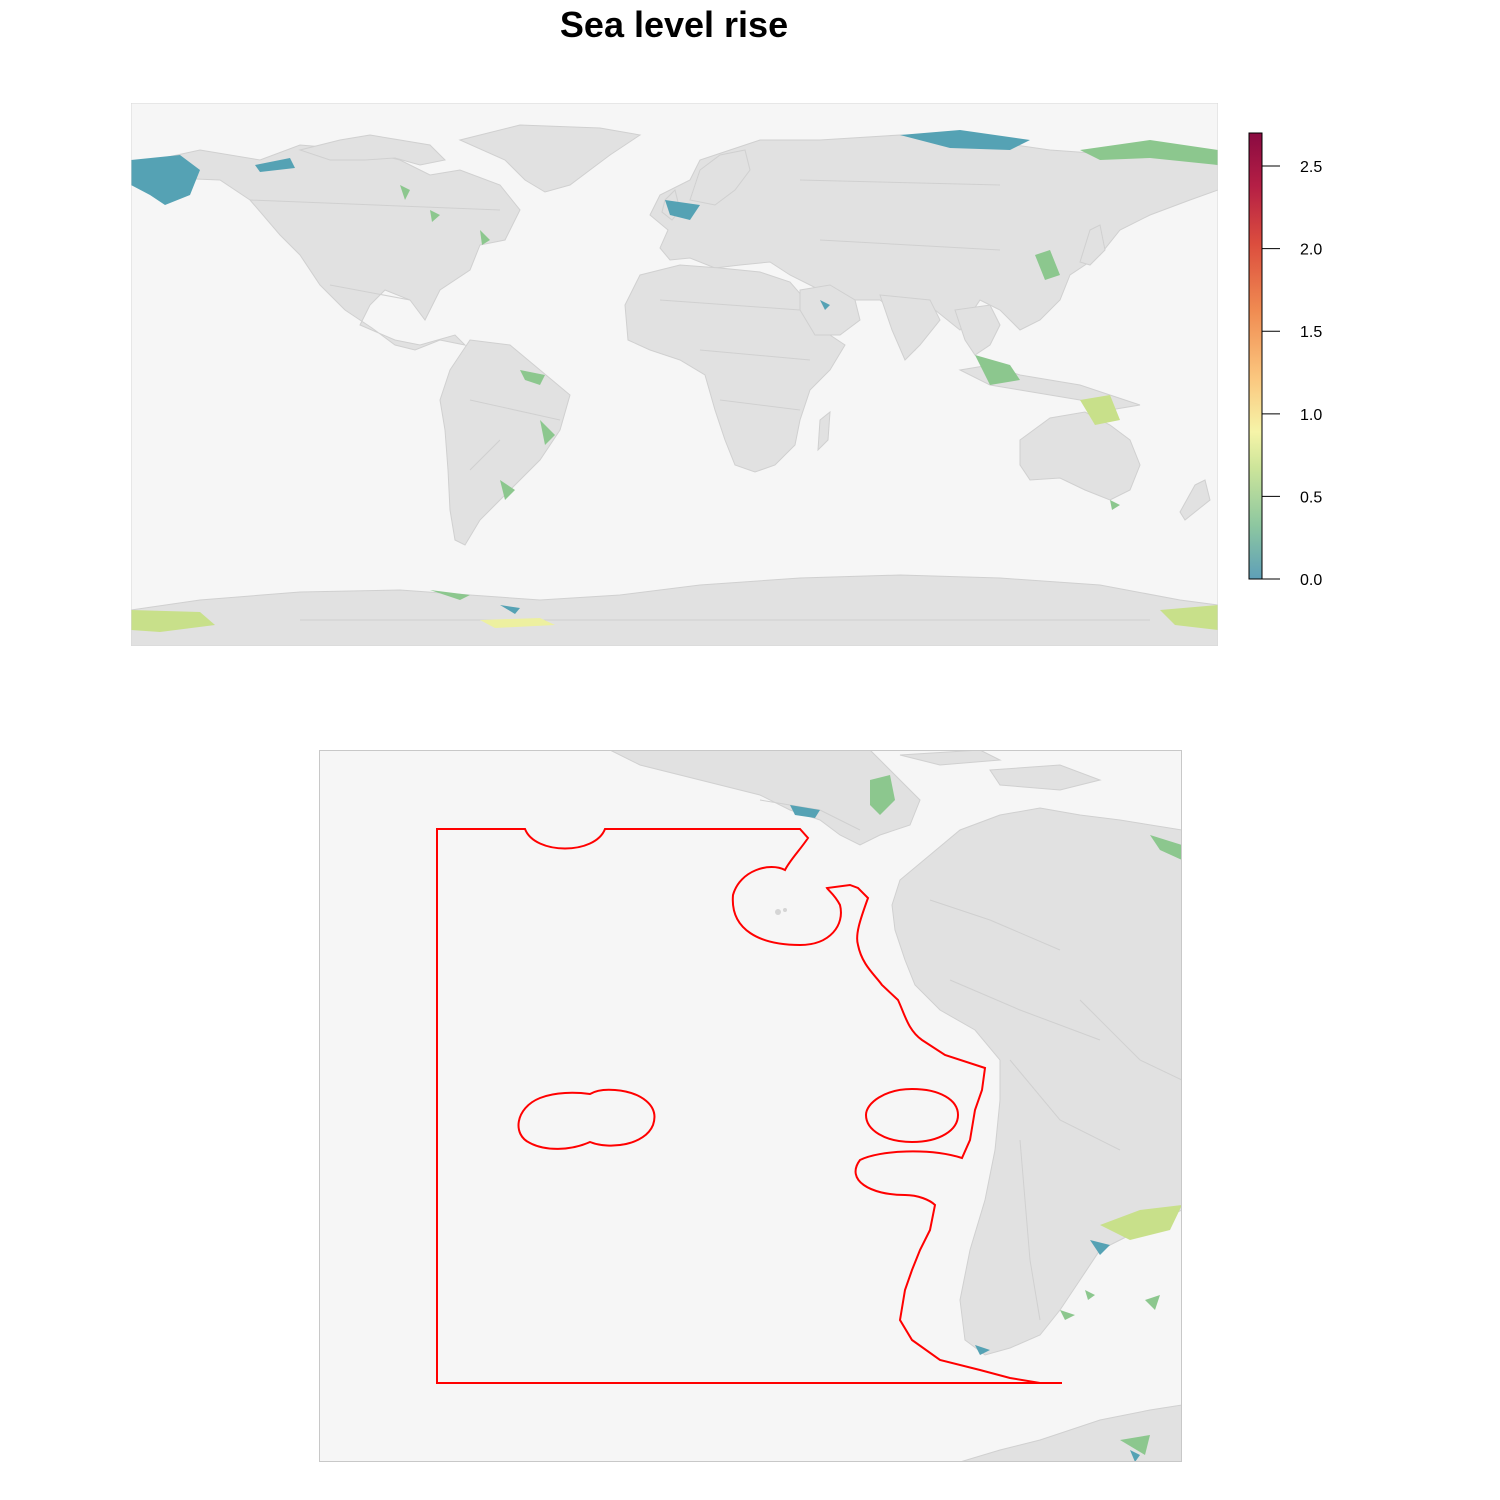 The image size is (1500, 1500). What do you see at coordinates (830, 310) in the screenshot?
I see `arabia` at bounding box center [830, 310].